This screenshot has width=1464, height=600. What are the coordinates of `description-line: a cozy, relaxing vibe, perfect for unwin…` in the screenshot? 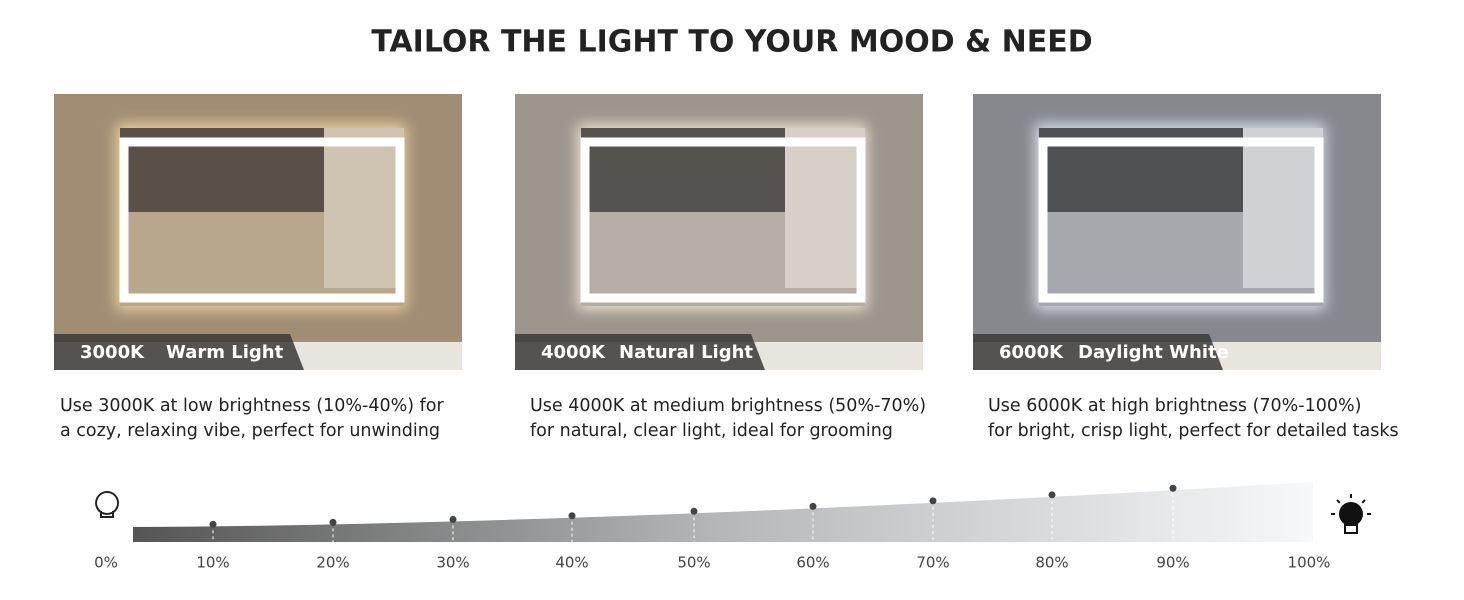 It's located at (250, 431).